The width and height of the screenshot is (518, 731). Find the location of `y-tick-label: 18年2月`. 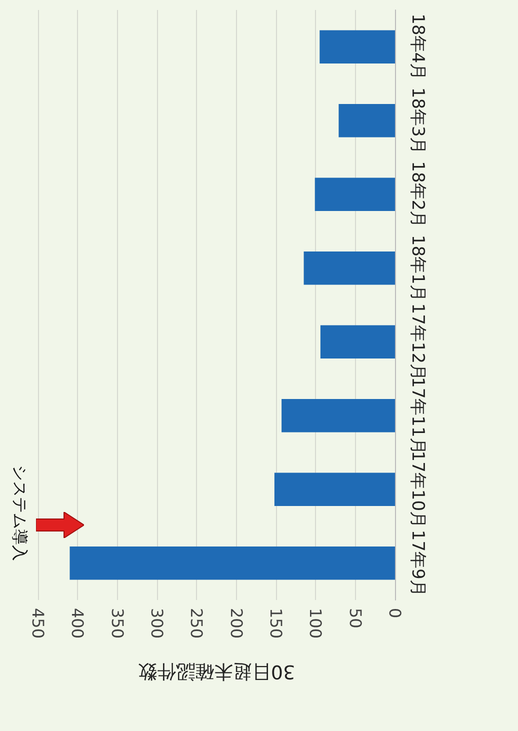

y-tick-label: 18年2月 is located at coordinates (418, 194).